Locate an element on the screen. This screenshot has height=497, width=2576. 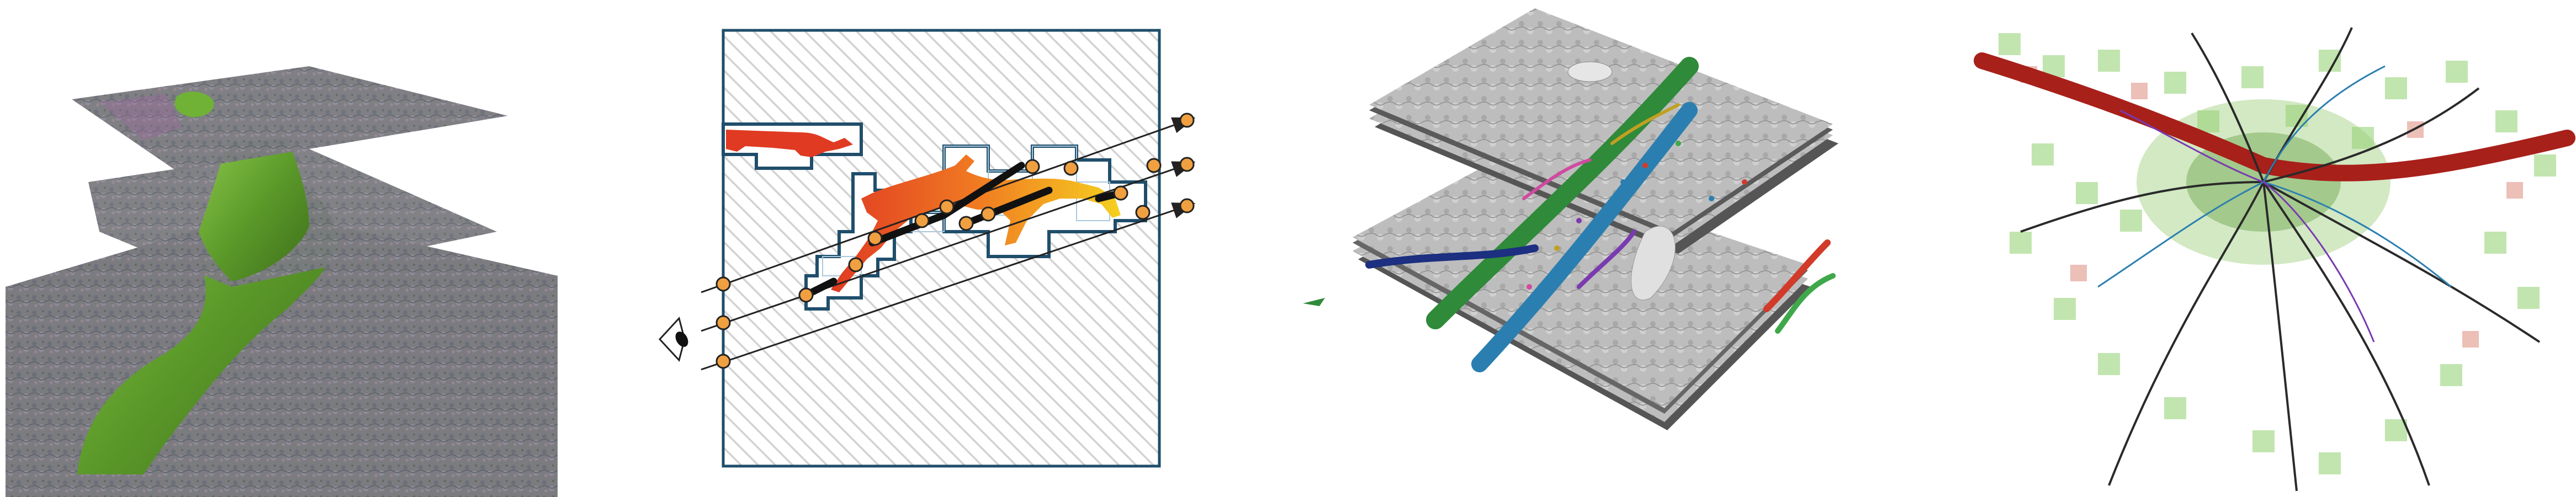
neuron-segment-middle is located at coordinates (254, 210).